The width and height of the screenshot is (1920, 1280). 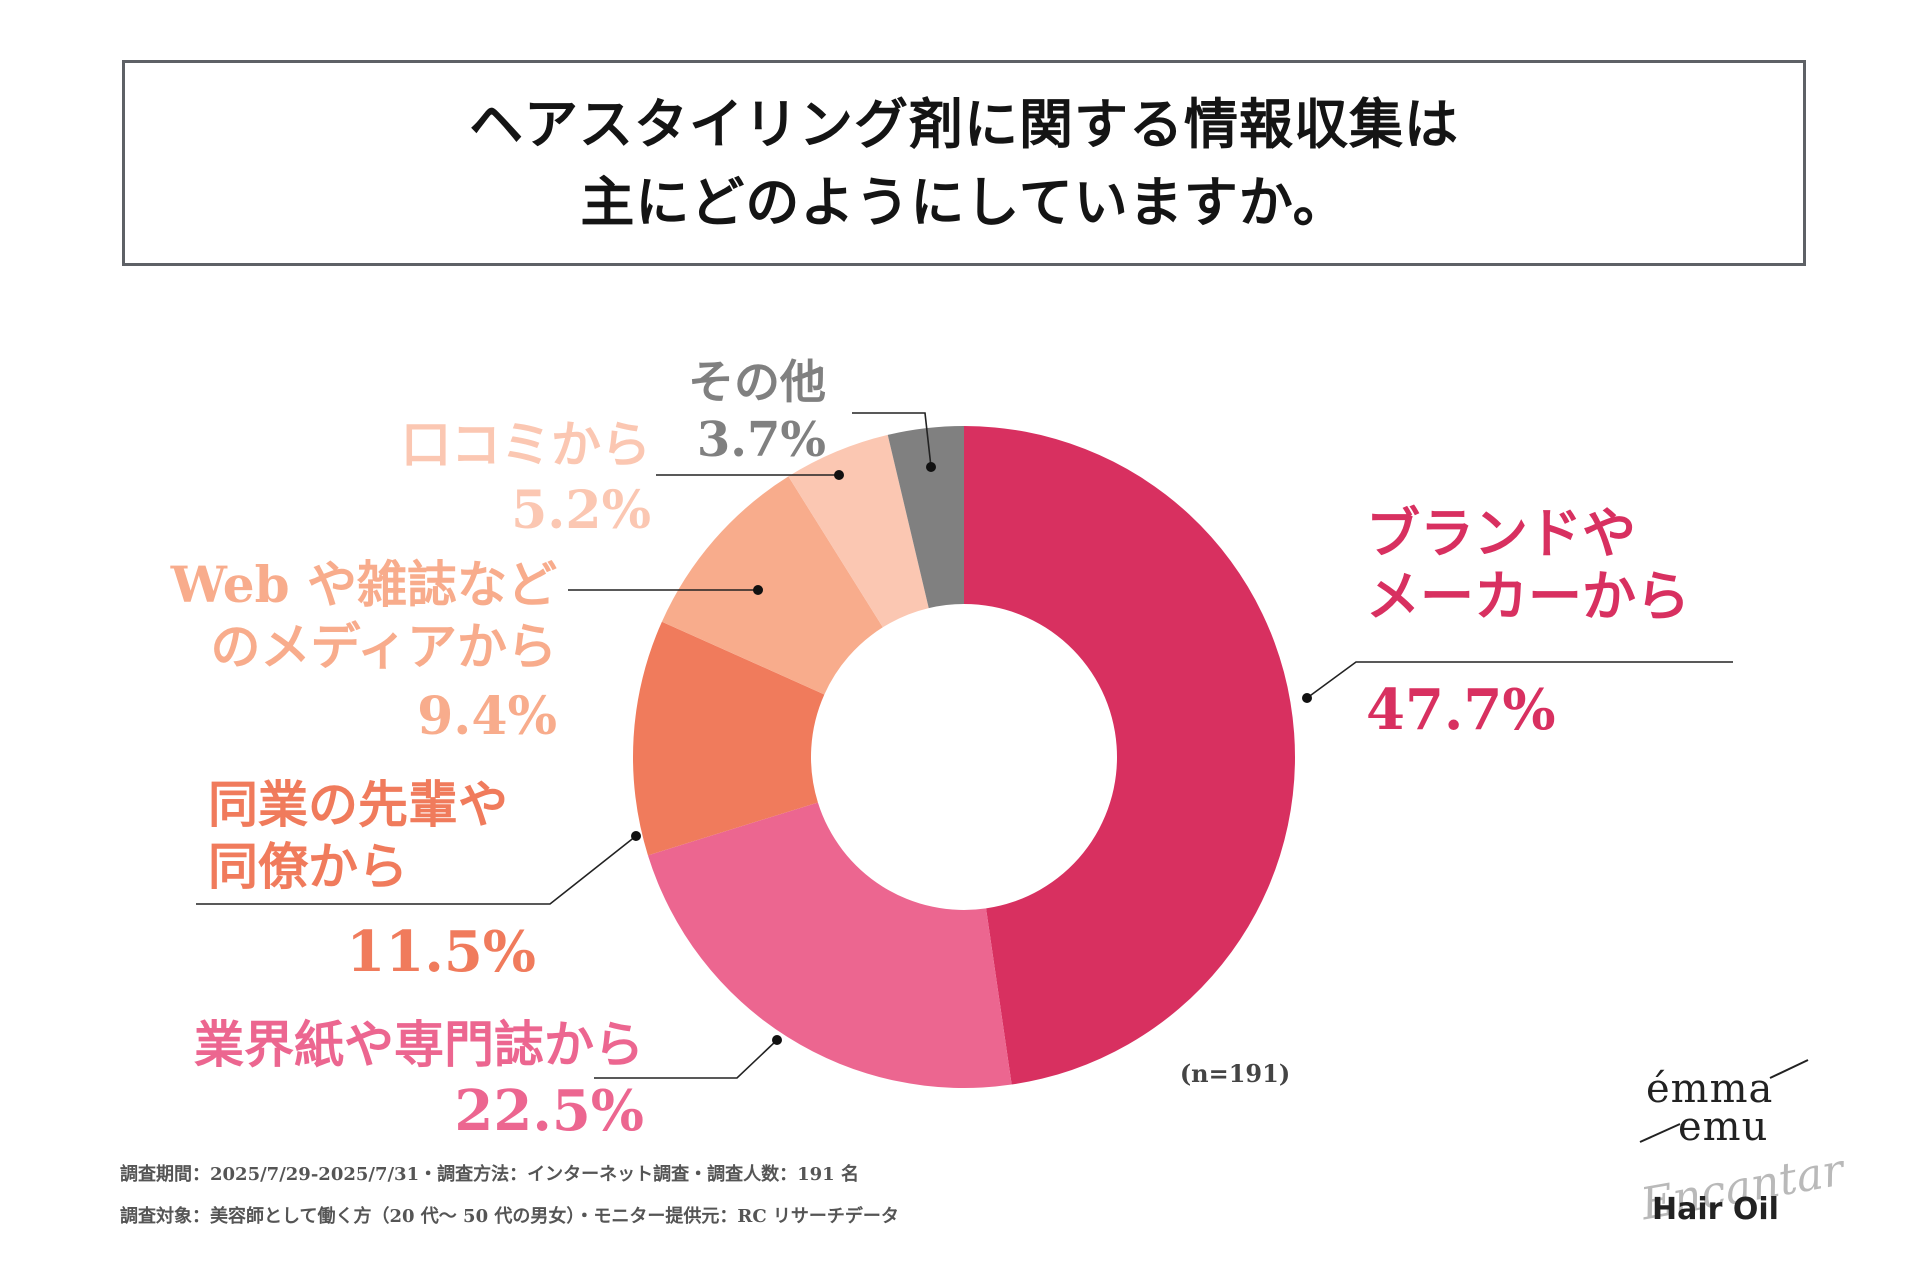 What do you see at coordinates (1723, 1127) in the screenshot?
I see `logo-emu: emu` at bounding box center [1723, 1127].